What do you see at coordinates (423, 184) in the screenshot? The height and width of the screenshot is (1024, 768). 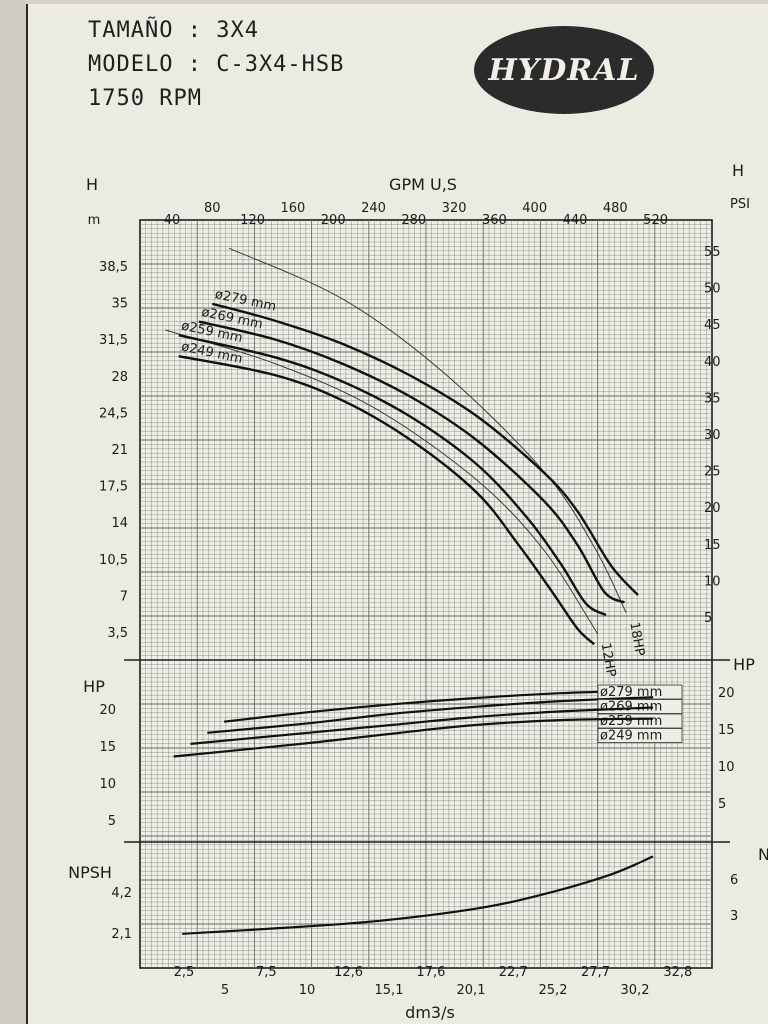 I see `gpm-axis-label: GPM U,S` at bounding box center [423, 184].